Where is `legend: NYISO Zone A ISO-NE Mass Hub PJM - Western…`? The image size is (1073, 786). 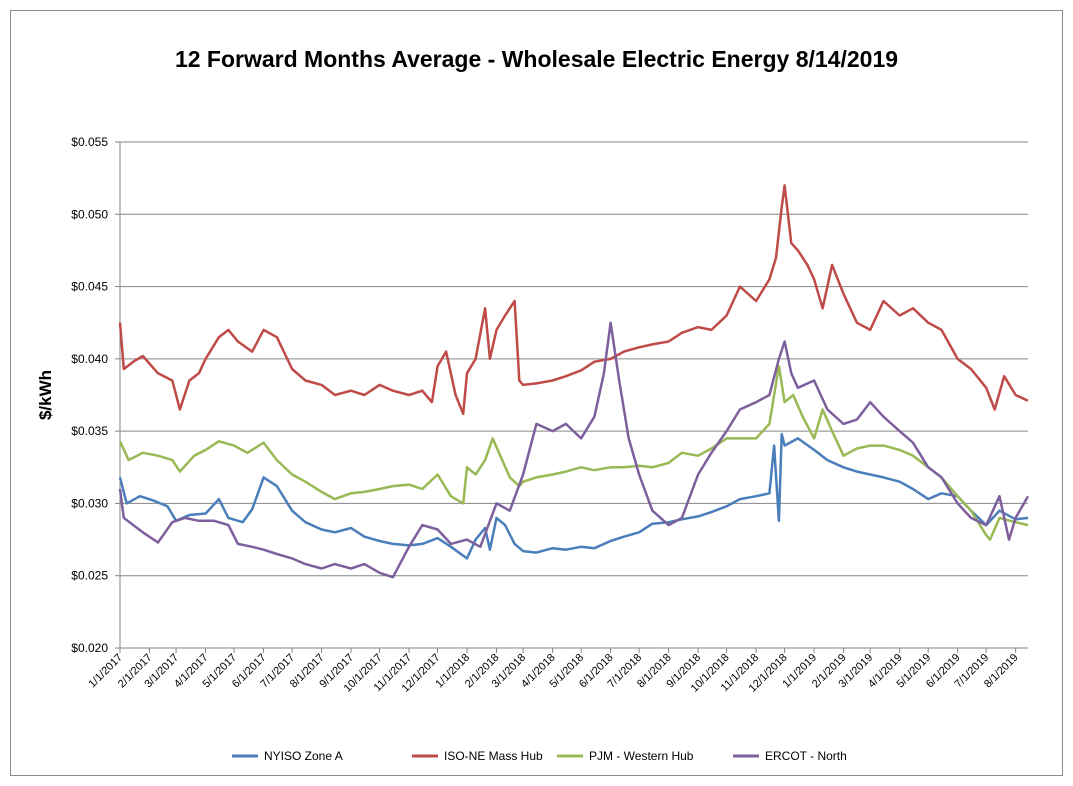 legend: NYISO Zone A ISO-NE Mass Hub PJM - Western… is located at coordinates (539, 756).